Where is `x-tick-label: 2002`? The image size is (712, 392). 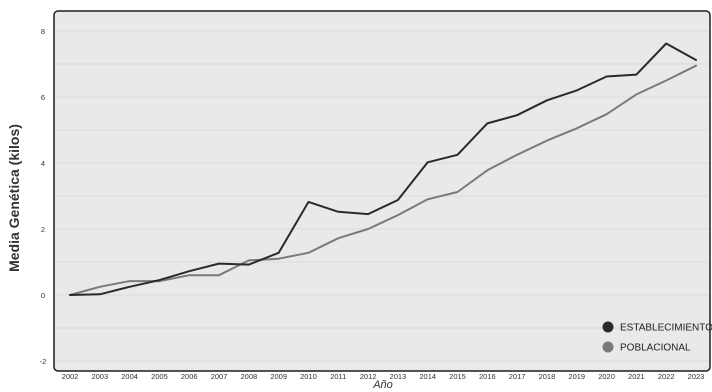 x-tick-label: 2002 is located at coordinates (70, 376).